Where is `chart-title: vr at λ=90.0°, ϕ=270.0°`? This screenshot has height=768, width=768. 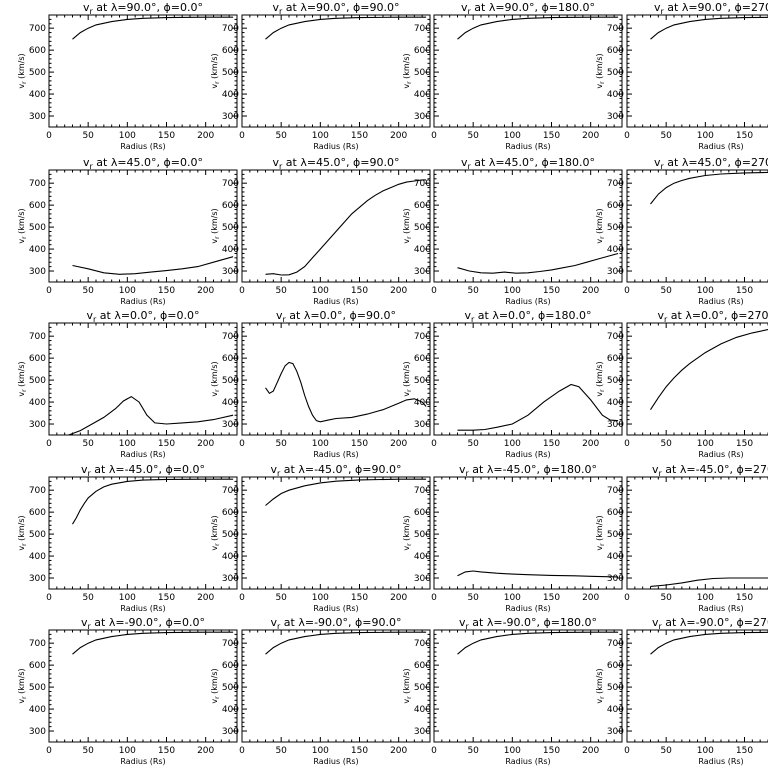
chart-title: vr at λ=90.0°, ϕ=270.0° is located at coordinates (711, 8).